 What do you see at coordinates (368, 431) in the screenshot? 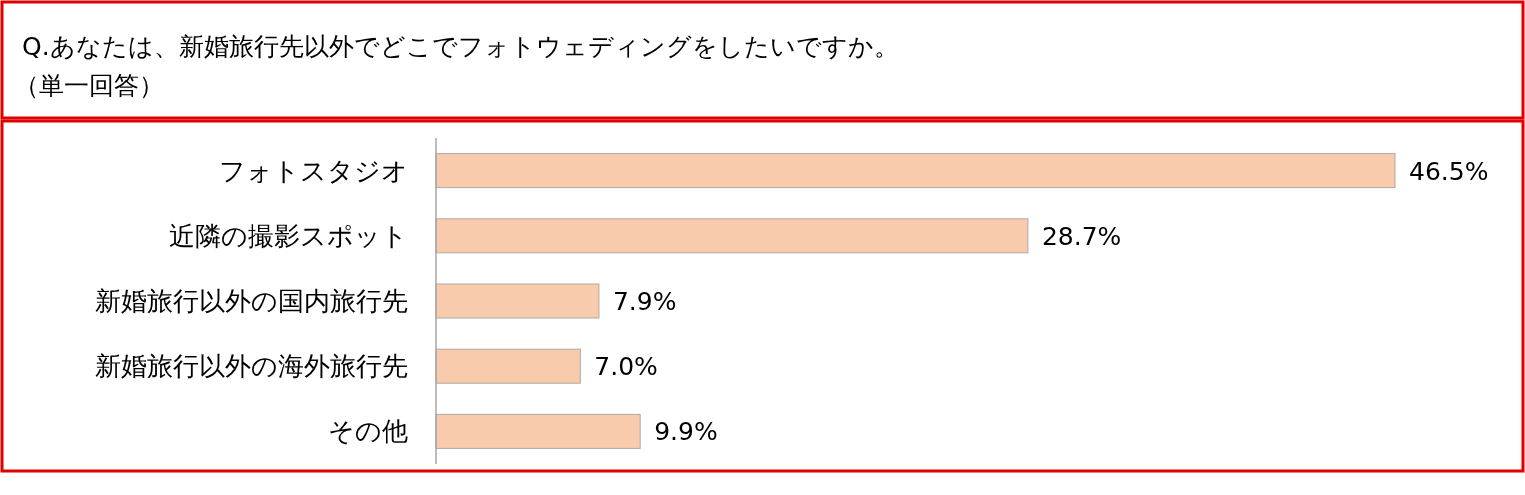
I see `y-tick-label: その他` at bounding box center [368, 431].